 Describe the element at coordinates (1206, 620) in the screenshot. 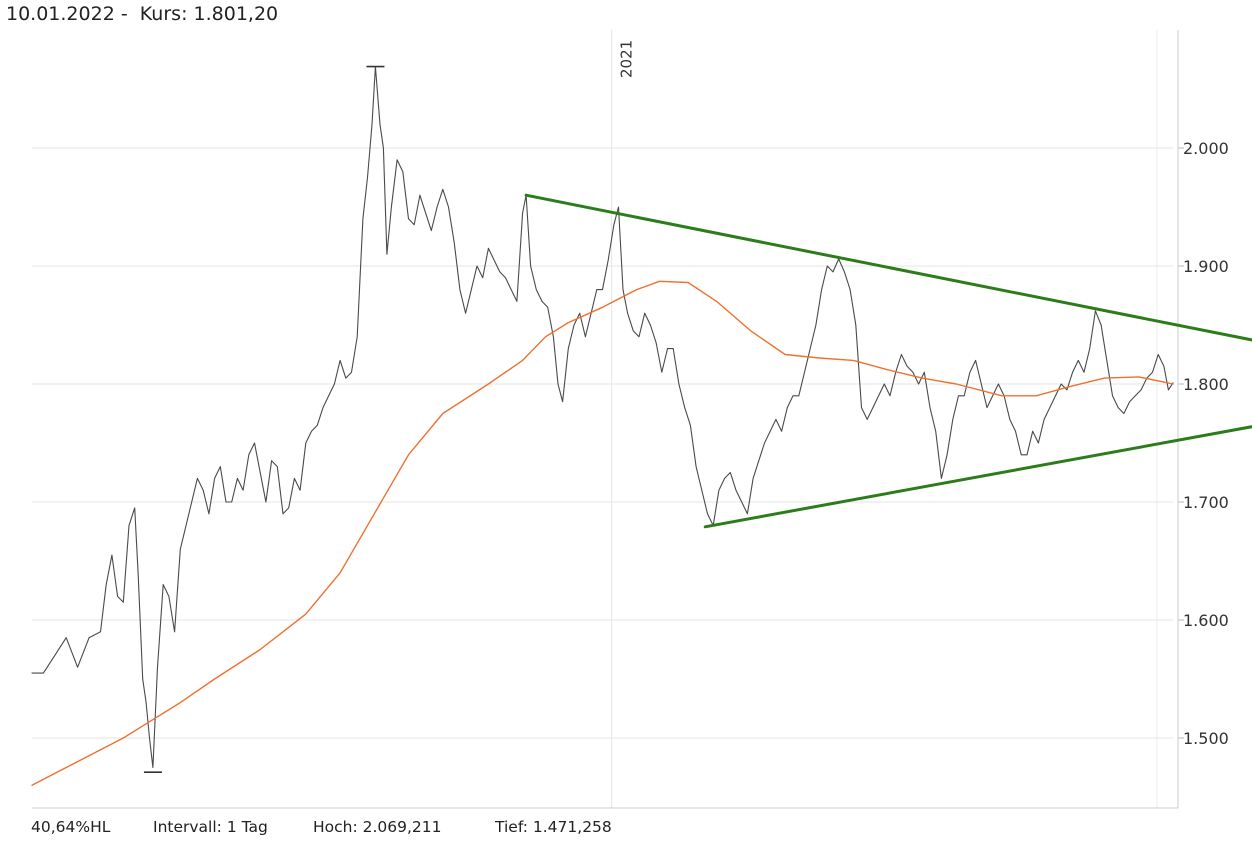

I see `y-tick-label-1: 1.600` at that location.